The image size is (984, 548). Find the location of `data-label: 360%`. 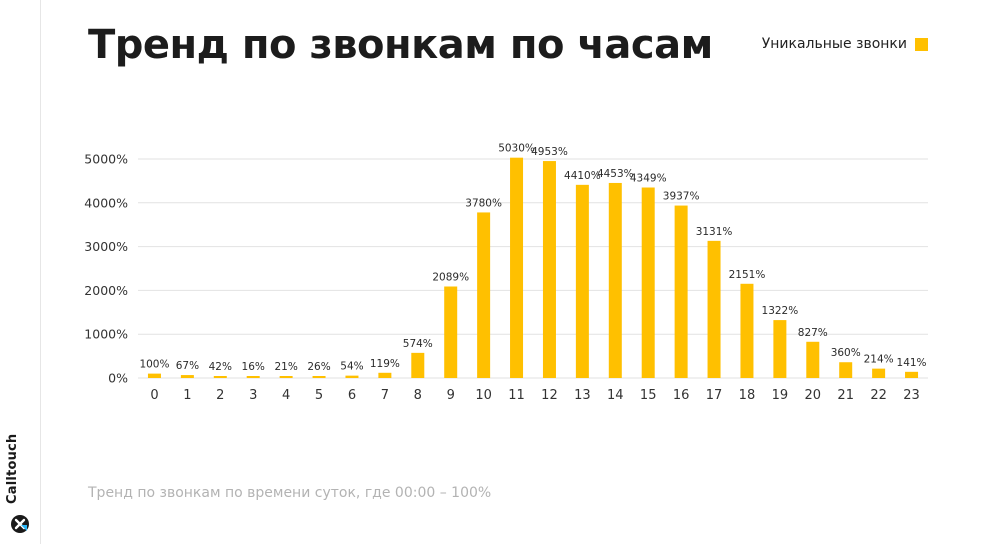

data-label: 360% is located at coordinates (846, 353).